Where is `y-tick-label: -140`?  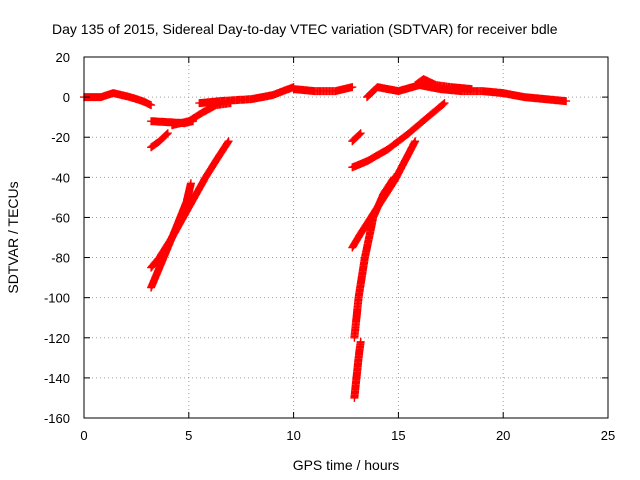 y-tick-label: -140 is located at coordinates (57, 378).